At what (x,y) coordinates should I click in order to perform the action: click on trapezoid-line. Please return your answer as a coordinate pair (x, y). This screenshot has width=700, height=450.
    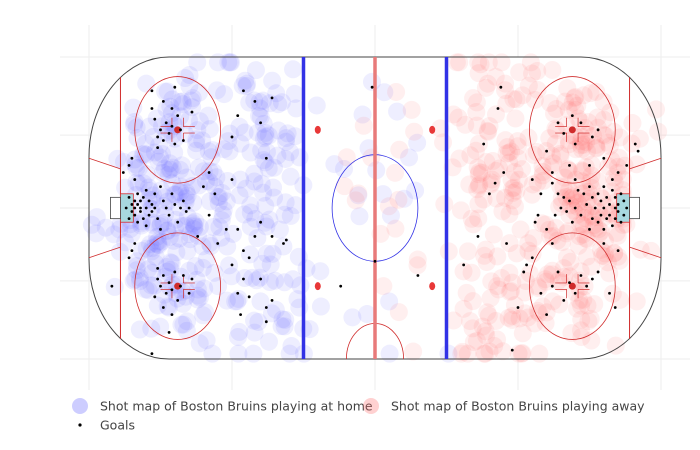
    Looking at the image, I should click on (645, 163).